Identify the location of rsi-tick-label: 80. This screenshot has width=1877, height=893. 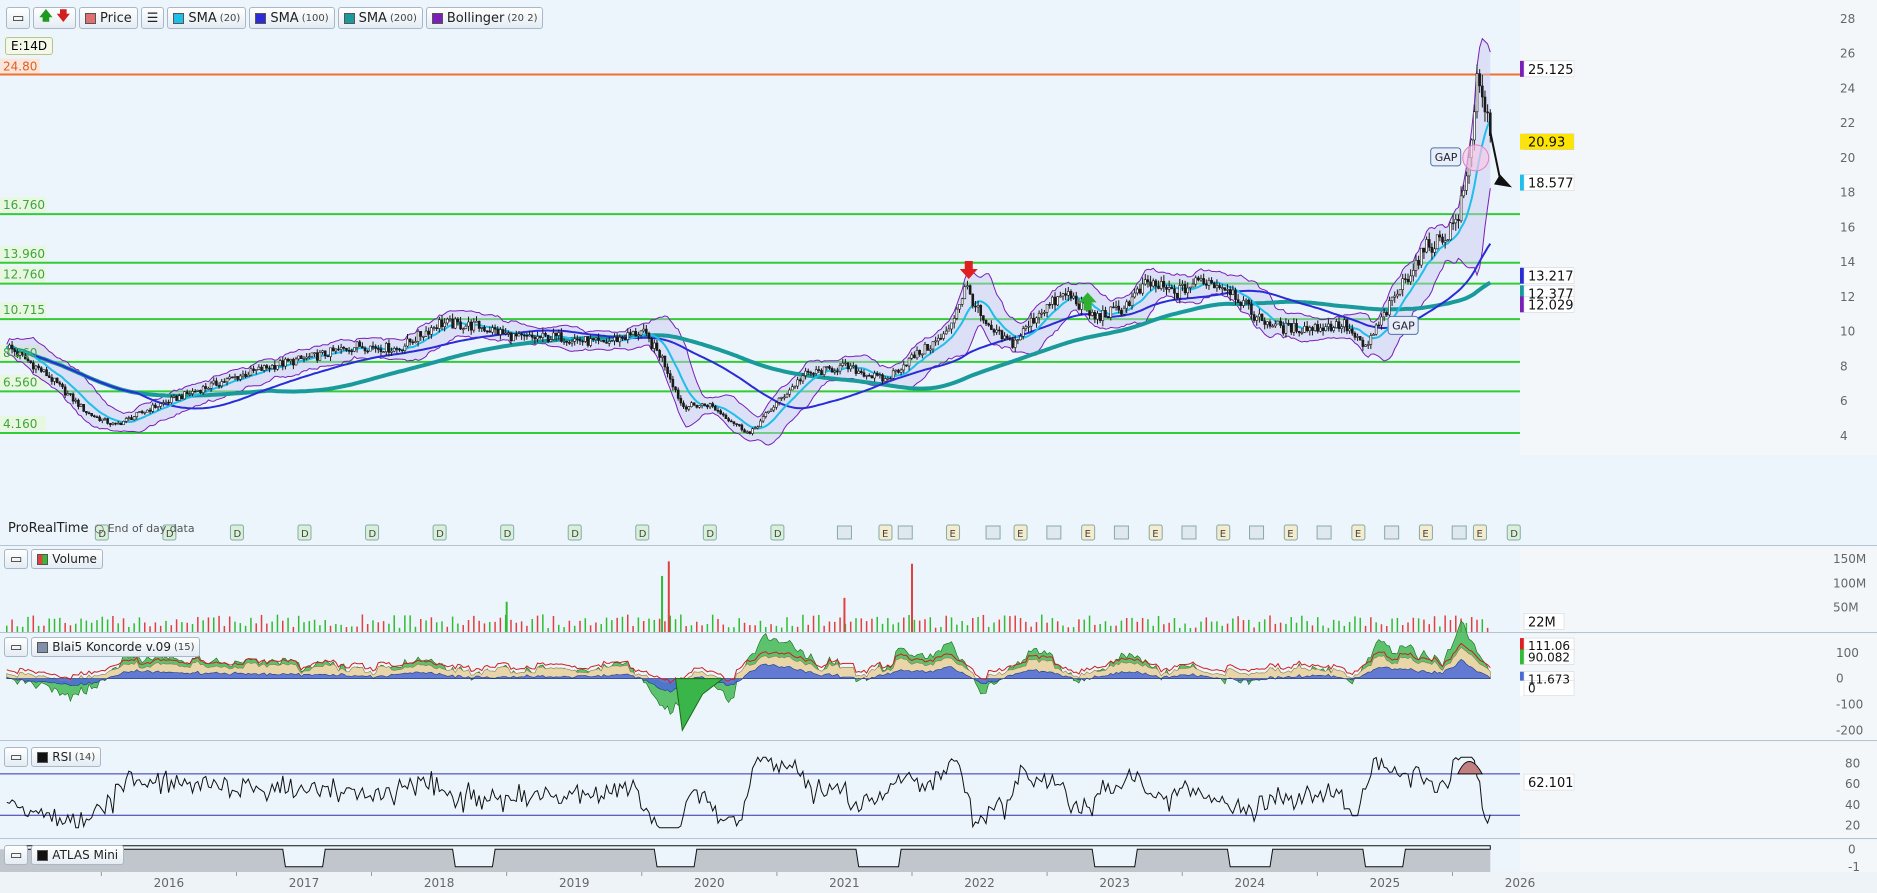
(1852, 764).